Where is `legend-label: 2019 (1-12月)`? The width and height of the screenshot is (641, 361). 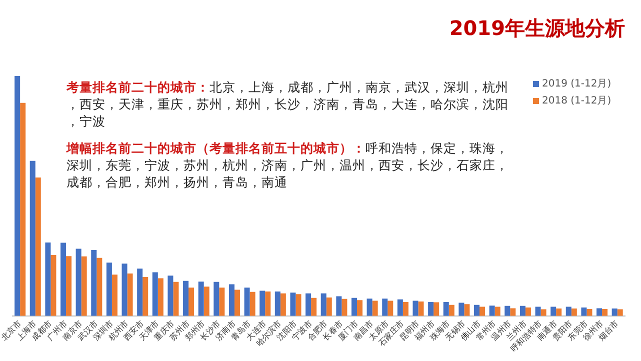 legend-label: 2019 (1-12月) is located at coordinates (577, 84).